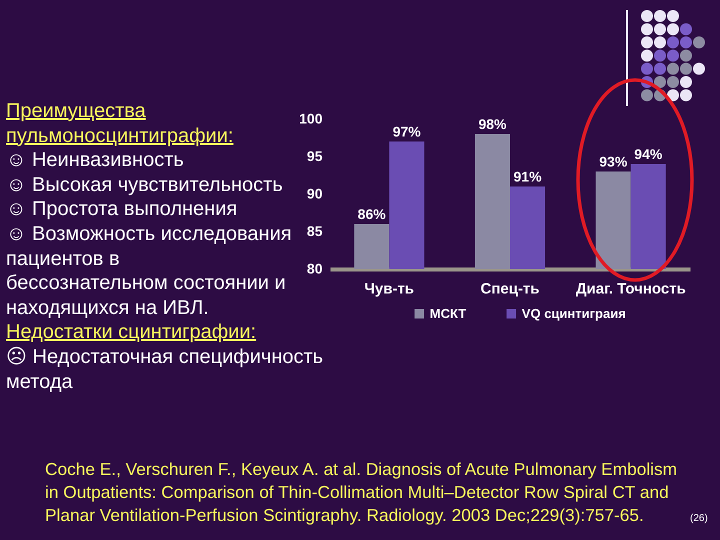 The height and width of the screenshot is (540, 720). What do you see at coordinates (613, 162) in the screenshot?
I see `data-label: 93%` at bounding box center [613, 162].